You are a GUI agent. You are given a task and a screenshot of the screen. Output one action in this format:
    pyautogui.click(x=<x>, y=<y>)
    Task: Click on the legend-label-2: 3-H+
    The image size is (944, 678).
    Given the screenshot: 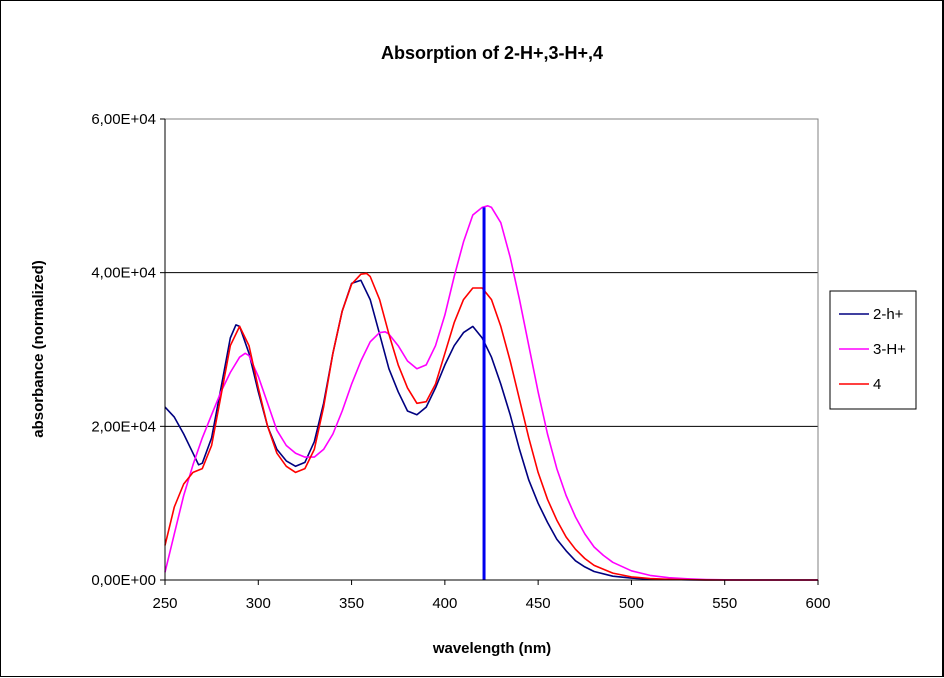 What is the action you would take?
    pyautogui.click(x=889, y=349)
    